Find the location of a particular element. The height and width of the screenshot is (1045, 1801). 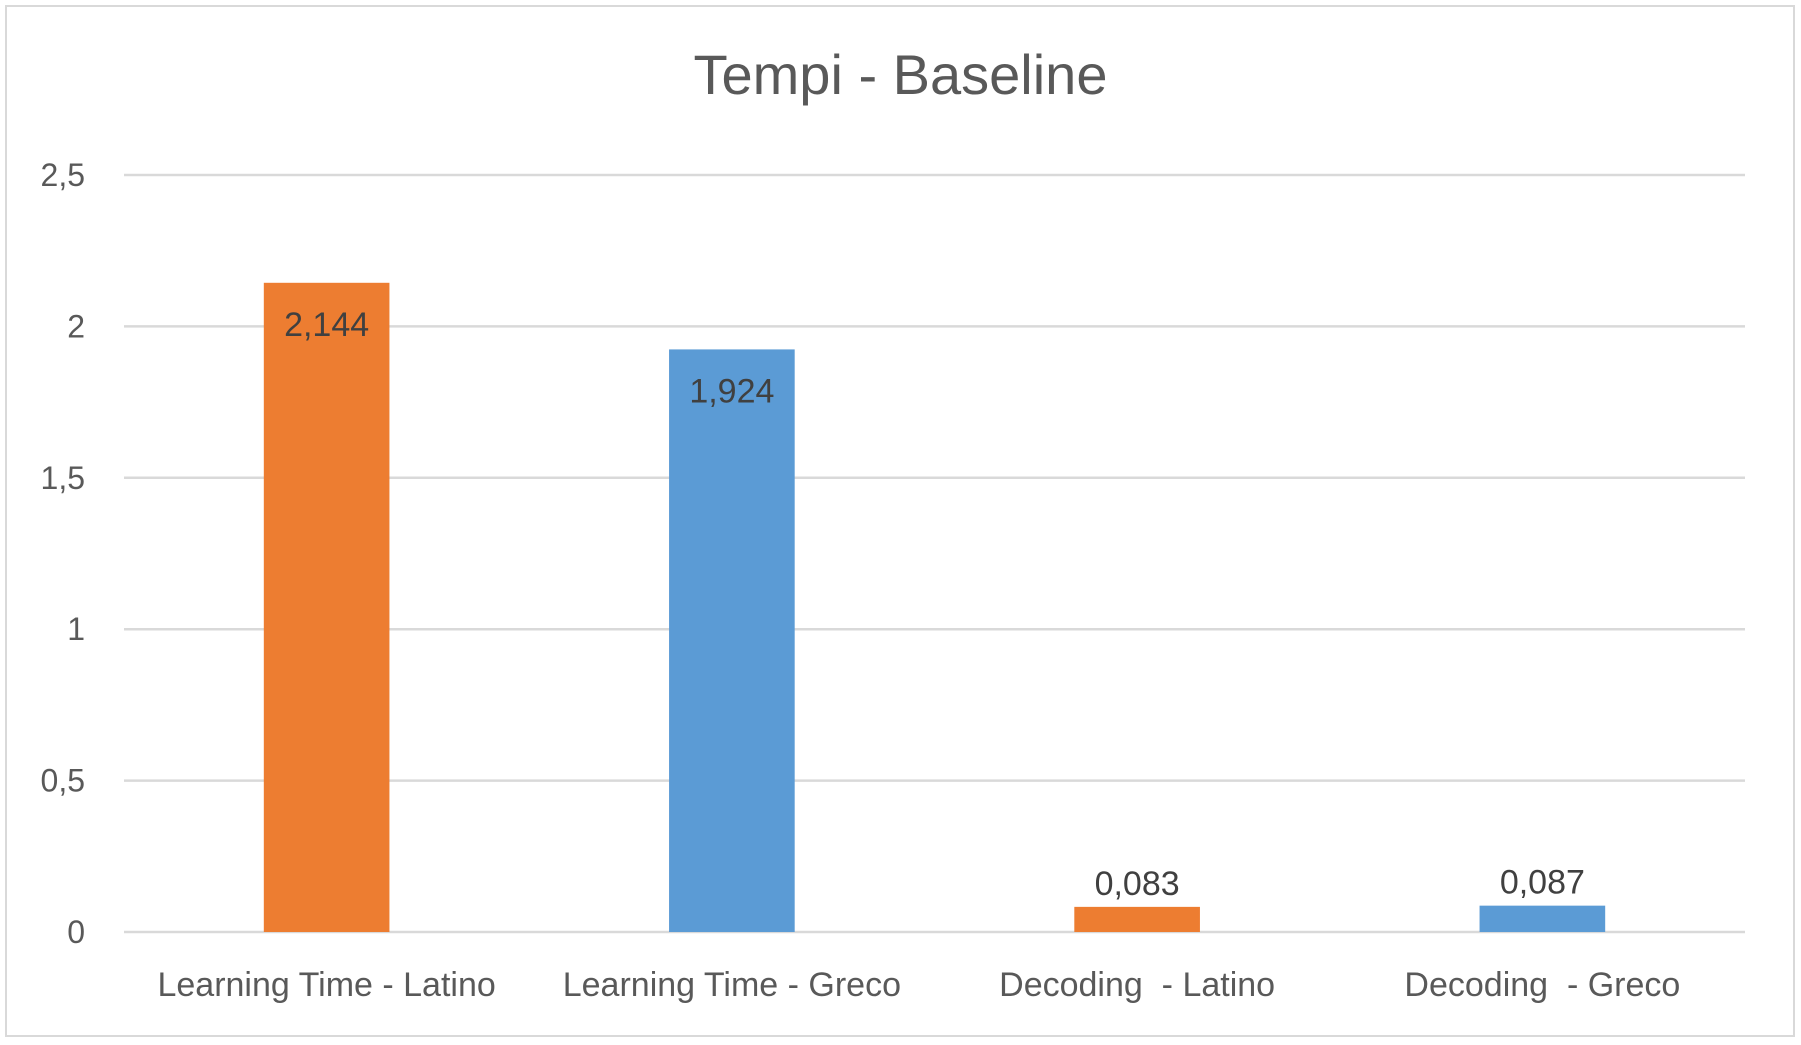

y-tick-label: 2,5 is located at coordinates (63, 175).